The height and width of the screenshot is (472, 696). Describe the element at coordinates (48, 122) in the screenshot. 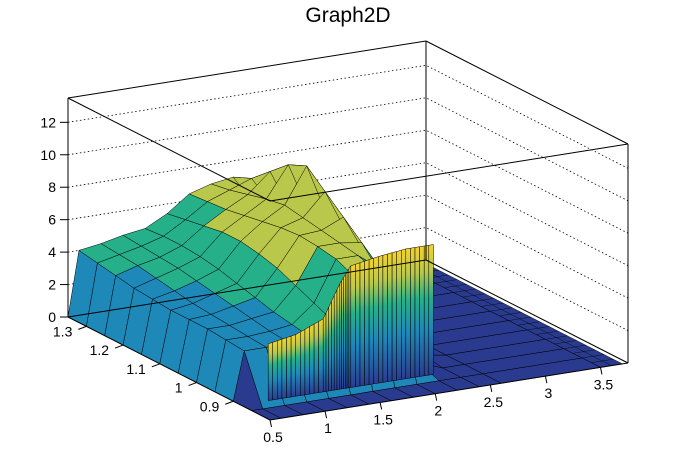

I see `z-tick-label: 12` at that location.